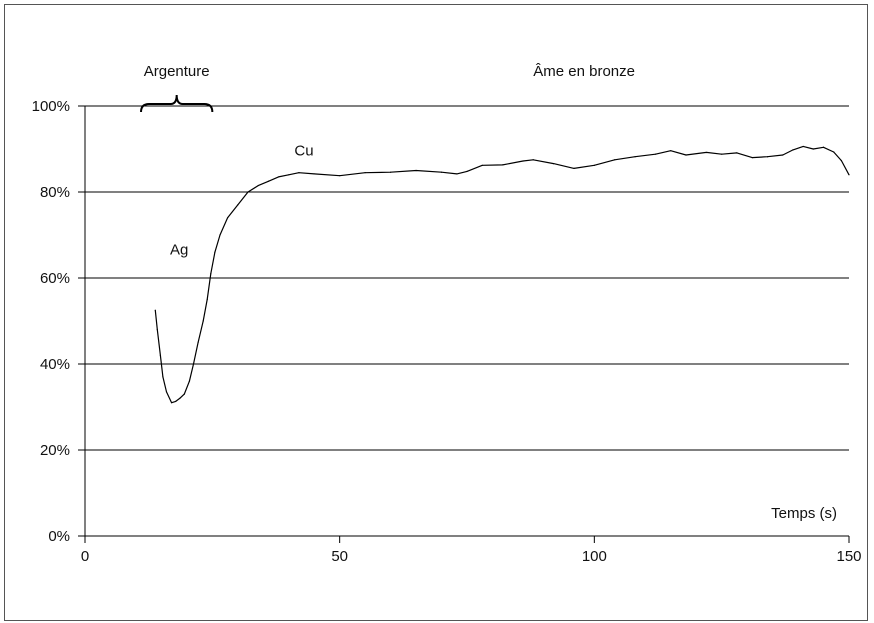  I want to click on ame-en-bronze-label: Âme en bronze, so click(584, 71).